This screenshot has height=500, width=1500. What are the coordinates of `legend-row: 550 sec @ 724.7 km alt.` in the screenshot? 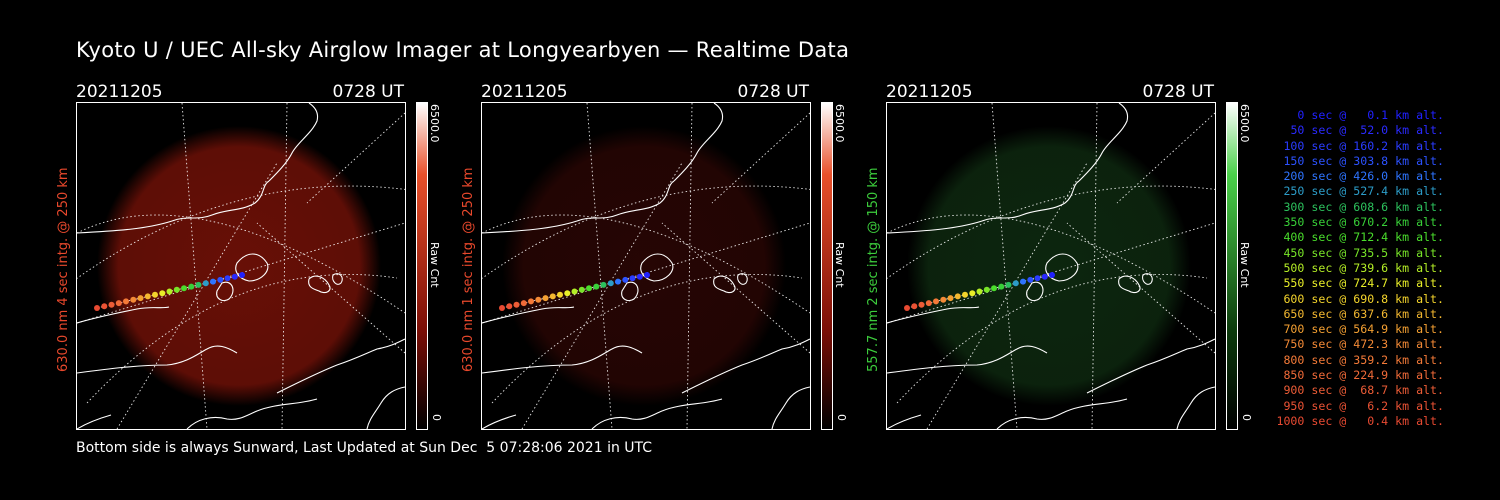 It's located at (1363, 283).